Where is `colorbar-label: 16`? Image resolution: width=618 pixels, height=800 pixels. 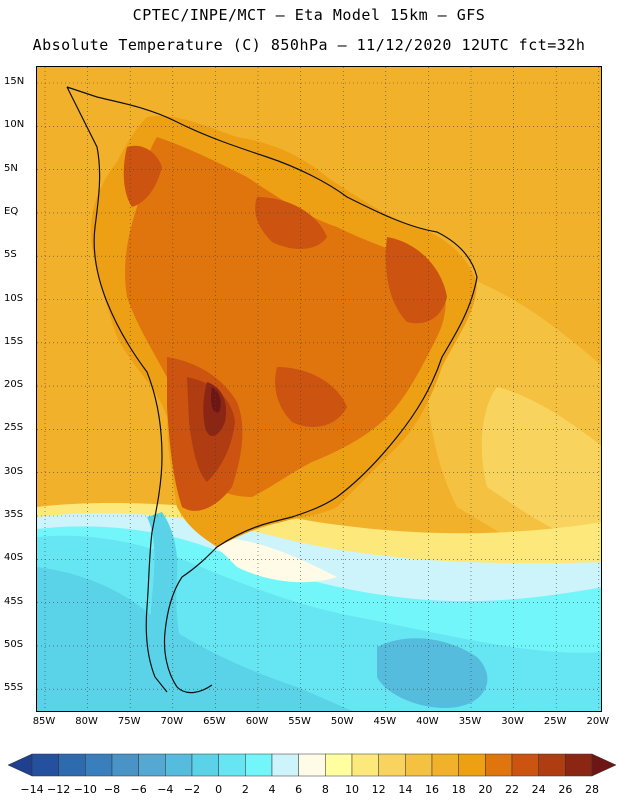 colorbar-label: 16 is located at coordinates (432, 789).